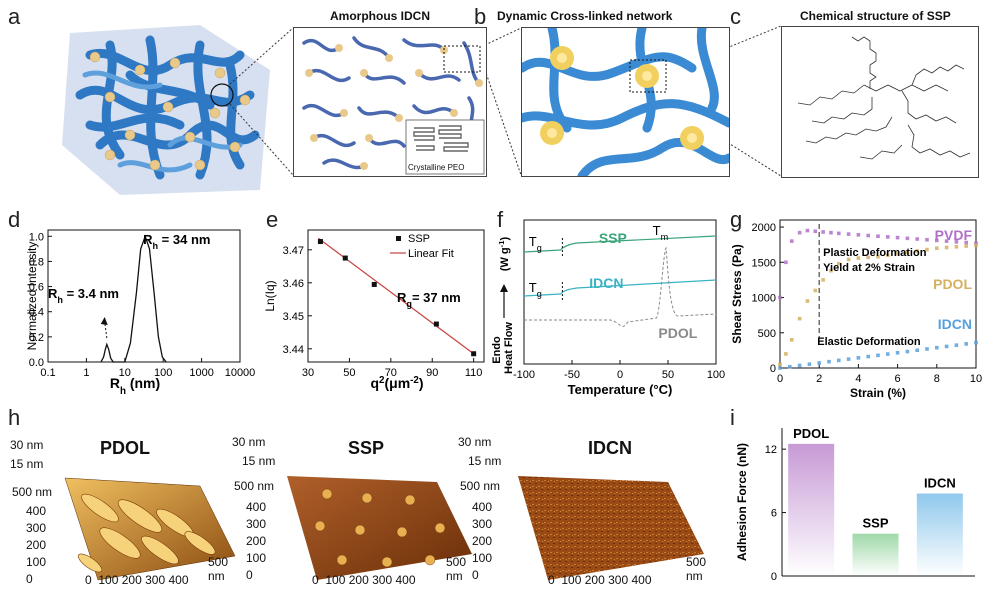 The image size is (988, 598). I want to click on panel-g-letter: g, so click(736, 219).